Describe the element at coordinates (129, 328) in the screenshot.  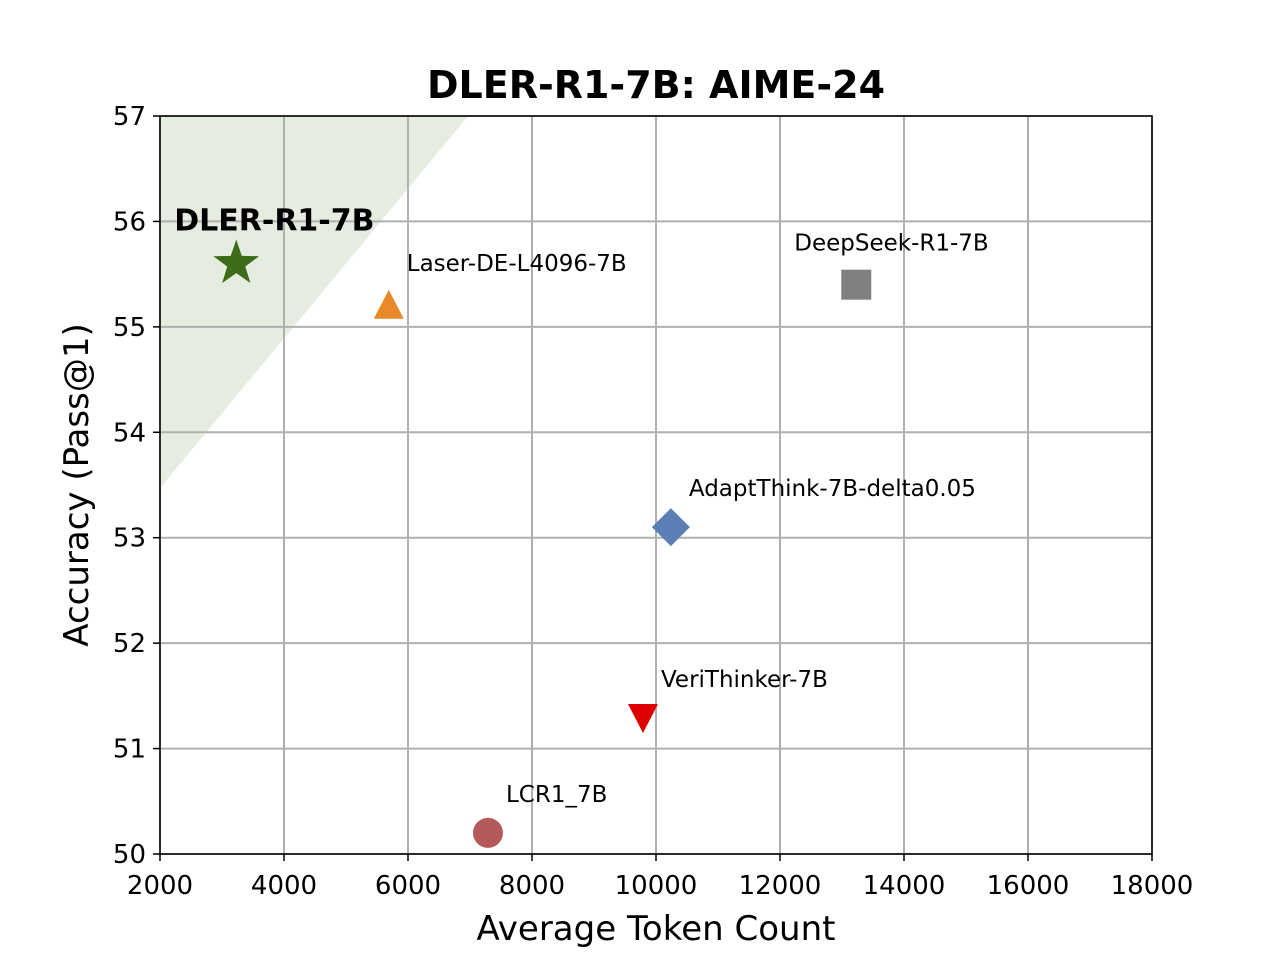
I see `y-tick-label: 55` at that location.